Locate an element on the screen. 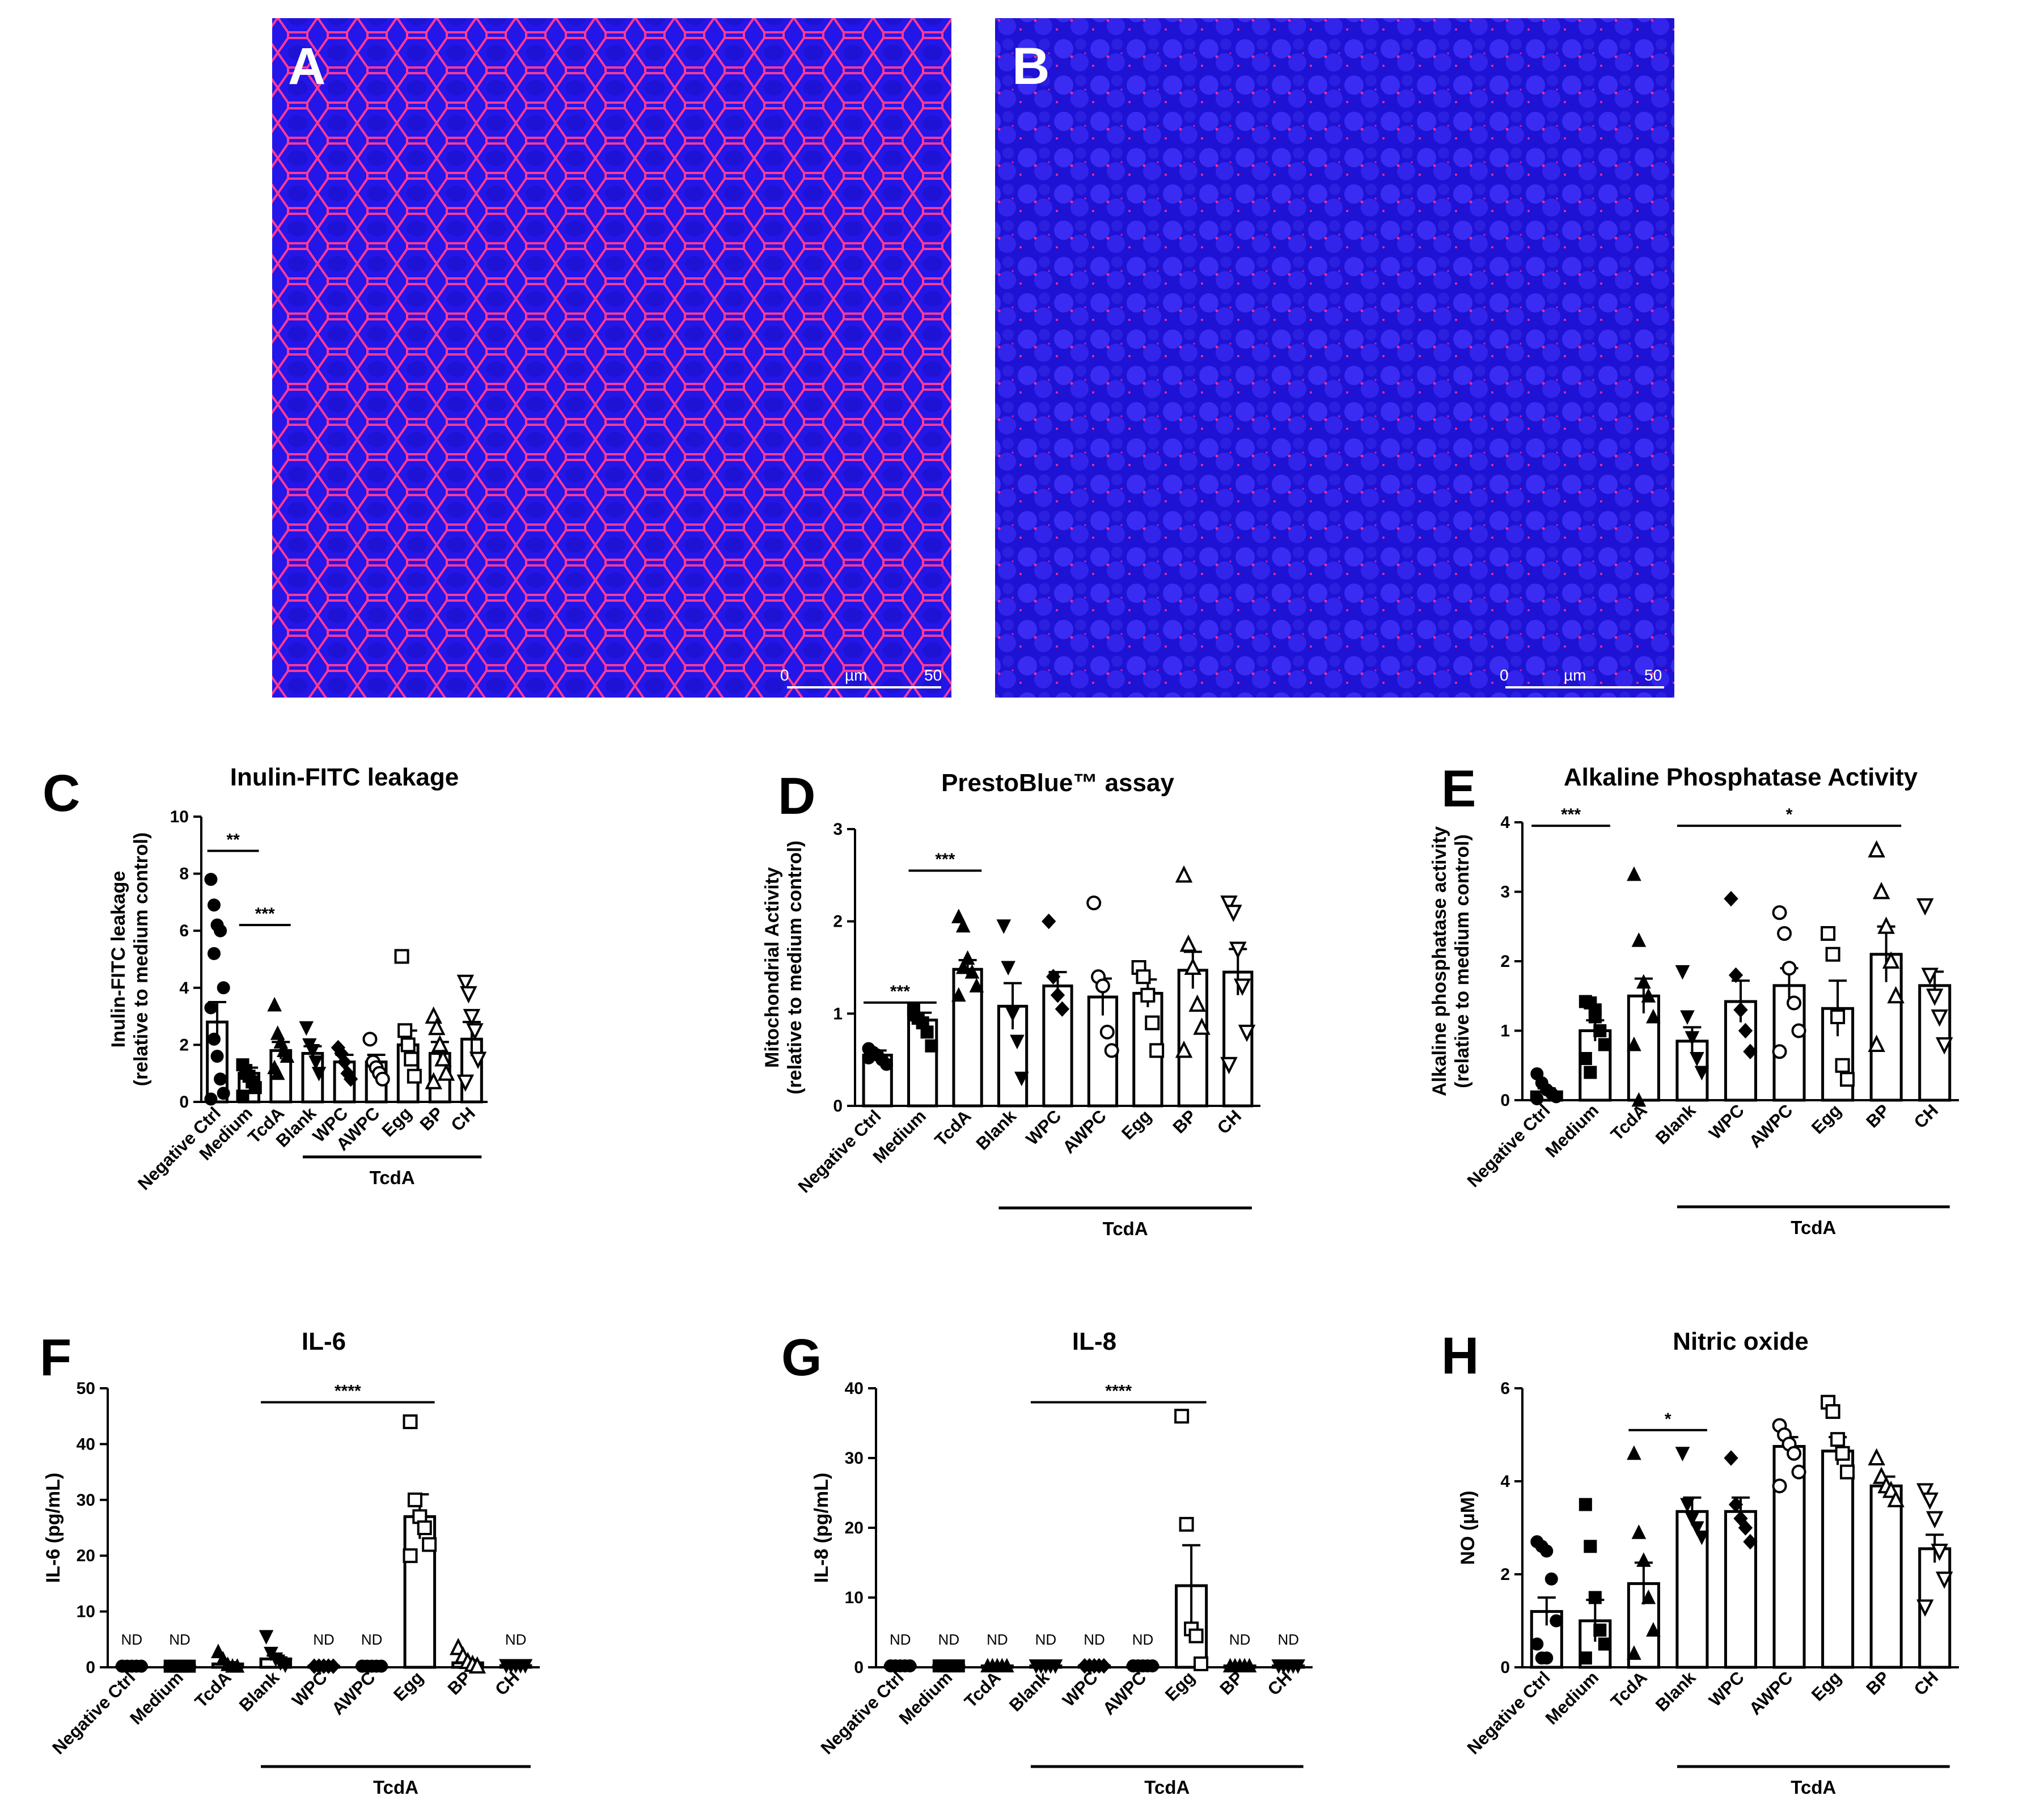 The image size is (2044, 1800). y-tick-label: 20 is located at coordinates (854, 1528).